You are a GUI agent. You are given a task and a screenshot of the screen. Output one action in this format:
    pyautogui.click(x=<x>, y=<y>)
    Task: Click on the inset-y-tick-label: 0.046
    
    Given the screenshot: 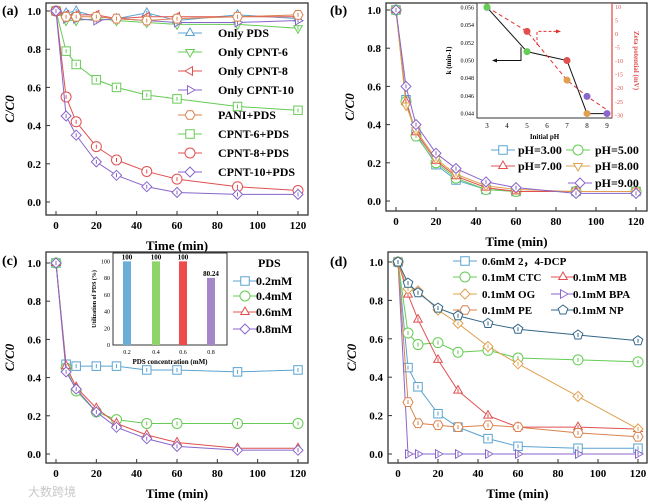 What is the action you would take?
    pyautogui.click(x=468, y=97)
    